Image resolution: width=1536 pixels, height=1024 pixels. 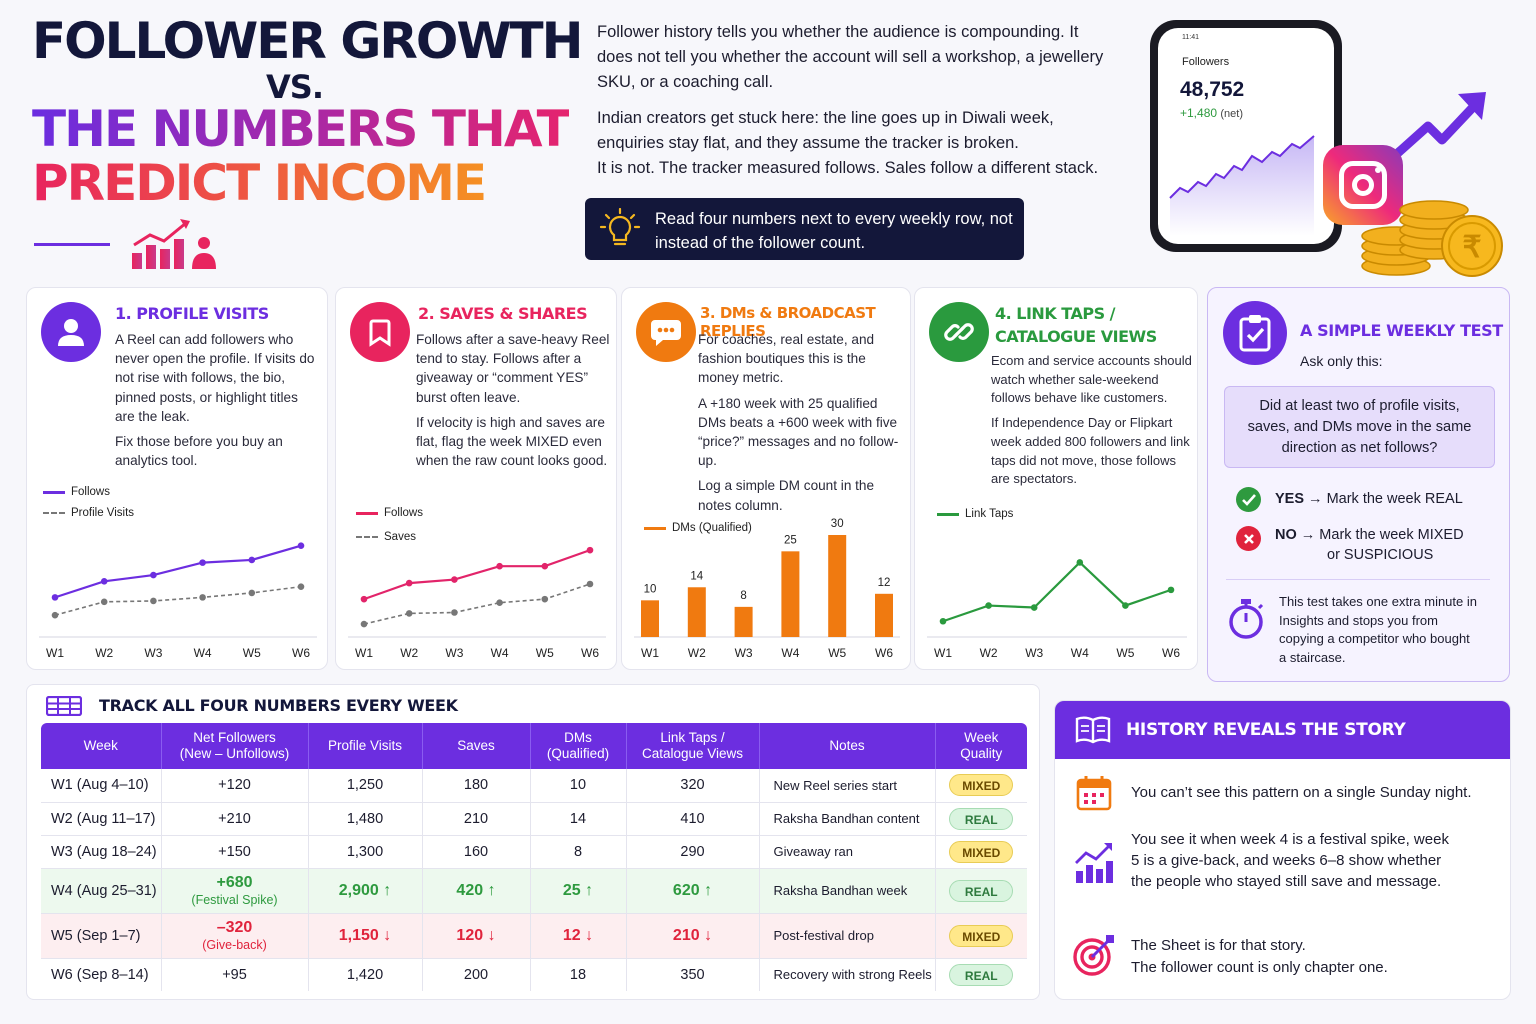 What do you see at coordinates (365, 974) in the screenshot?
I see `cell-visits: 1,420` at bounding box center [365, 974].